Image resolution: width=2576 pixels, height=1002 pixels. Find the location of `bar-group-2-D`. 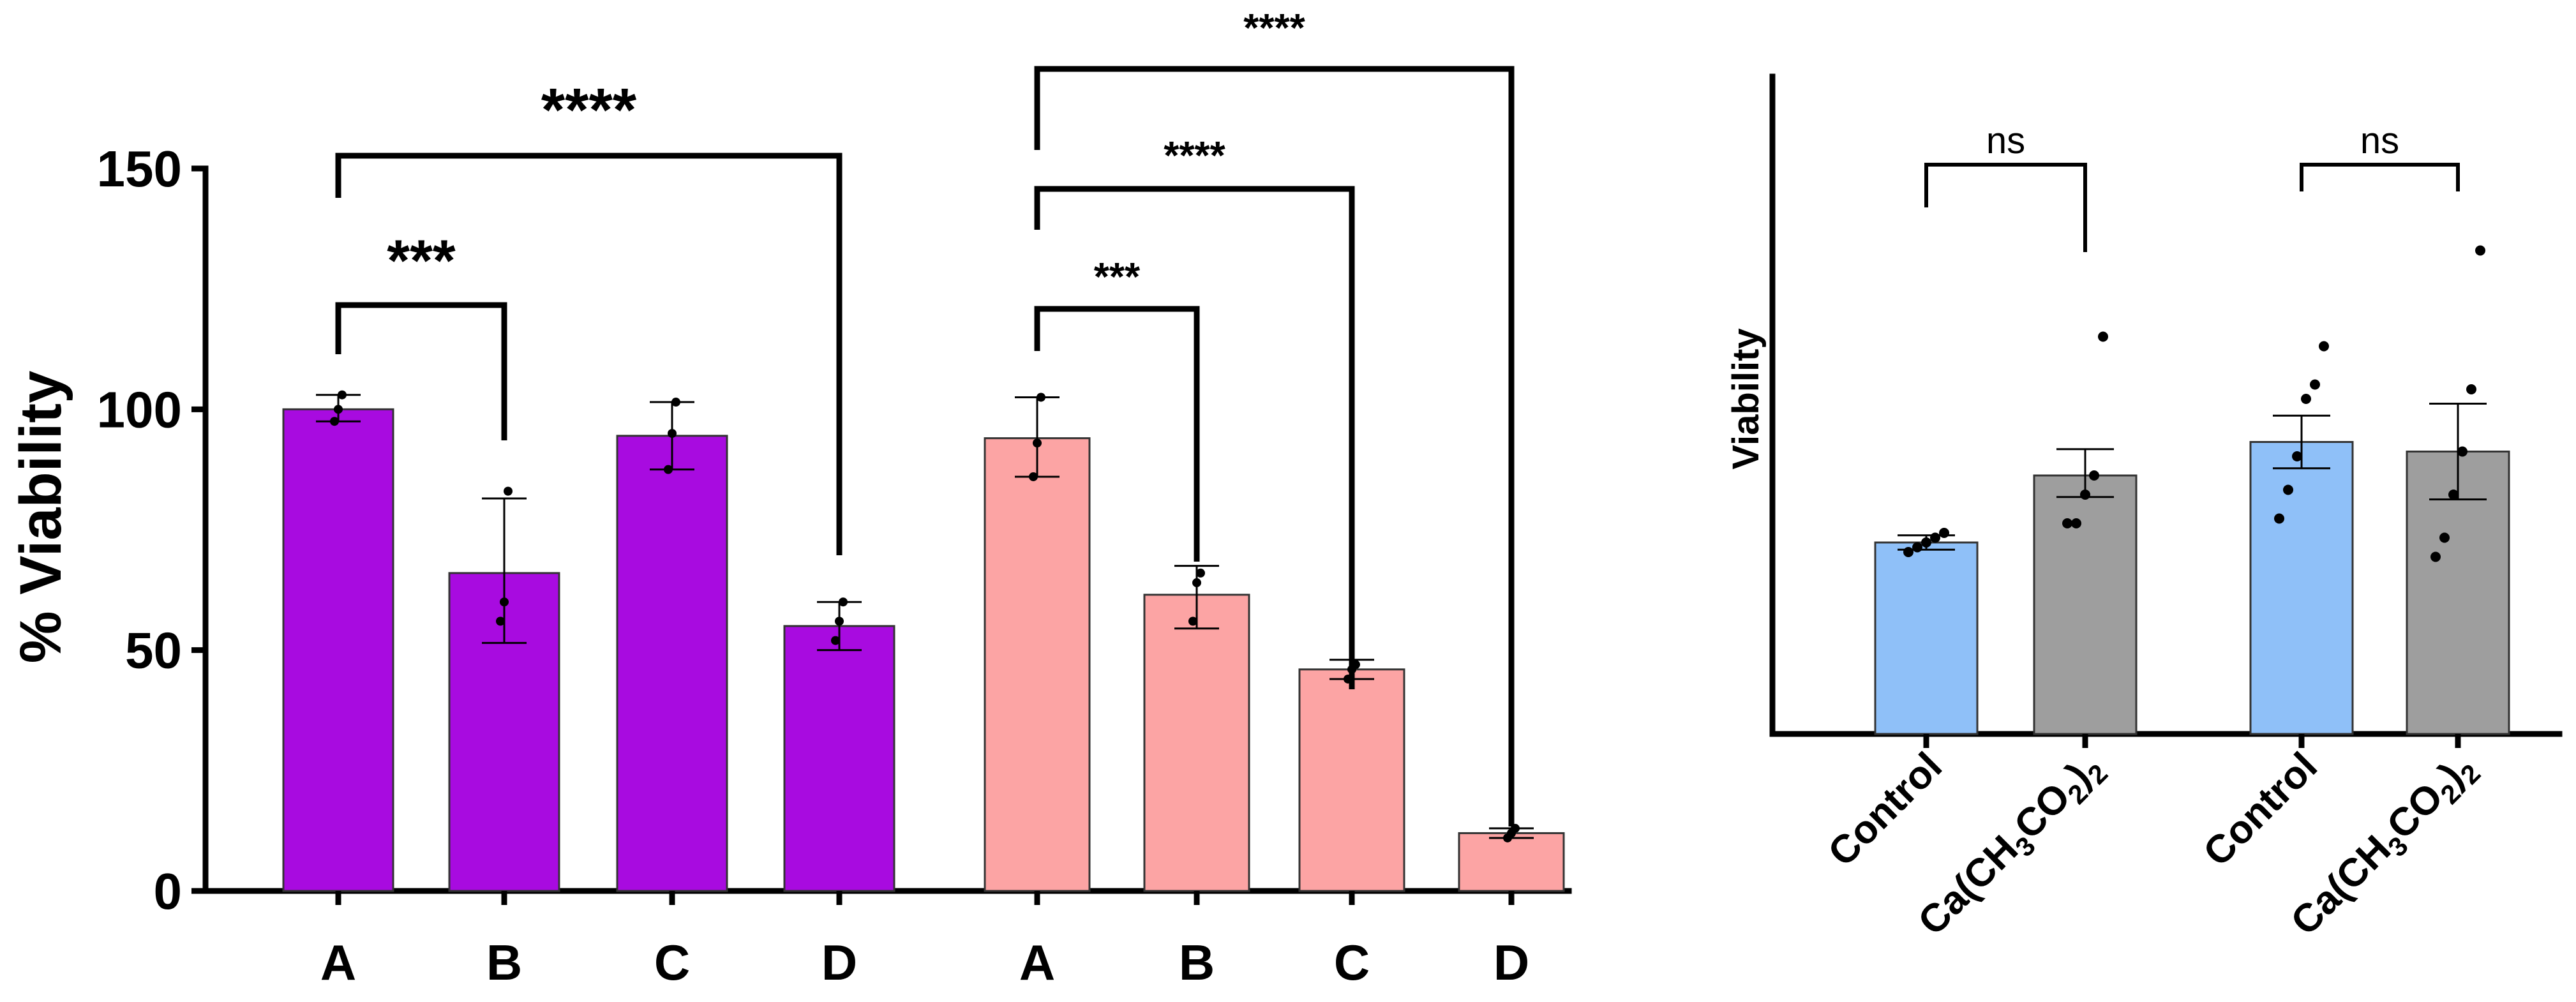

bar-group-2-D is located at coordinates (1511, 862).